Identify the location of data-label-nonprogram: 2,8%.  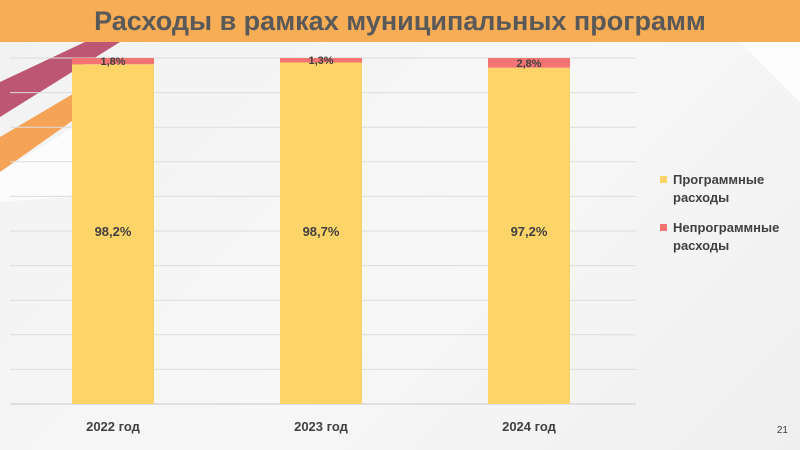
(528, 64).